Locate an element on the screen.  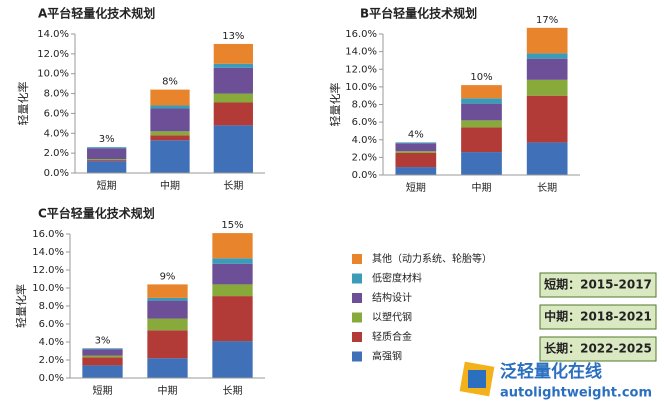
period-label: 长期：2022-2025 is located at coordinates (598, 348).